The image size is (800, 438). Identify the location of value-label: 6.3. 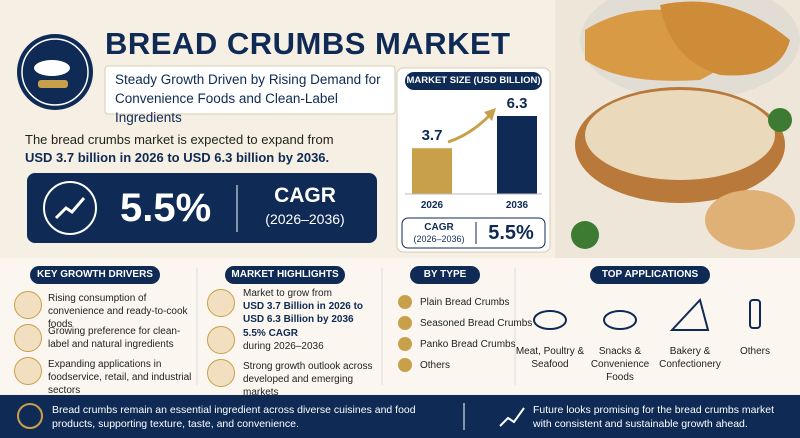
(517, 103).